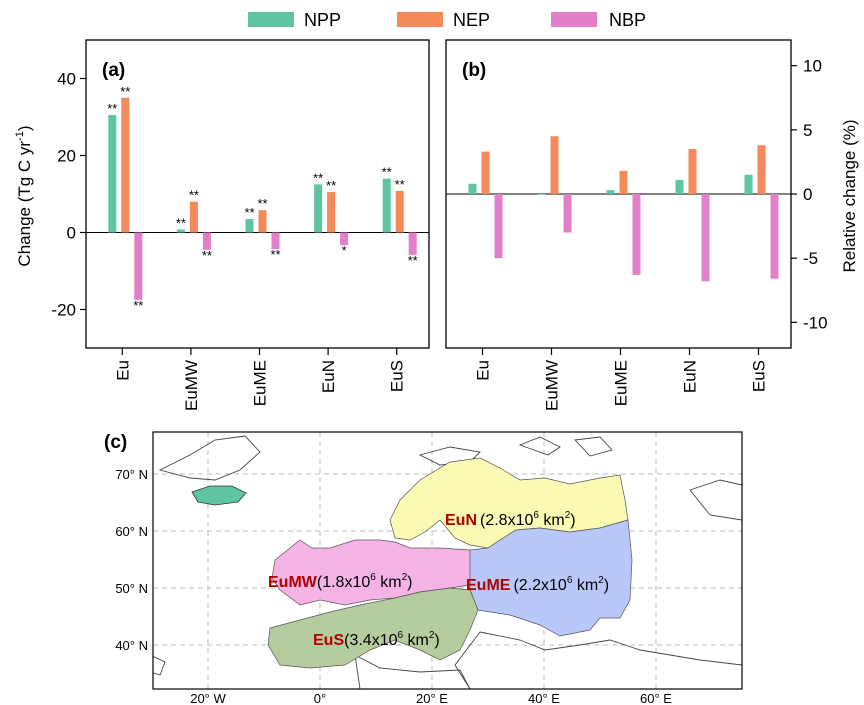 The width and height of the screenshot is (864, 705). I want to click on legend: NPP NEP NBP, so click(447, 20).